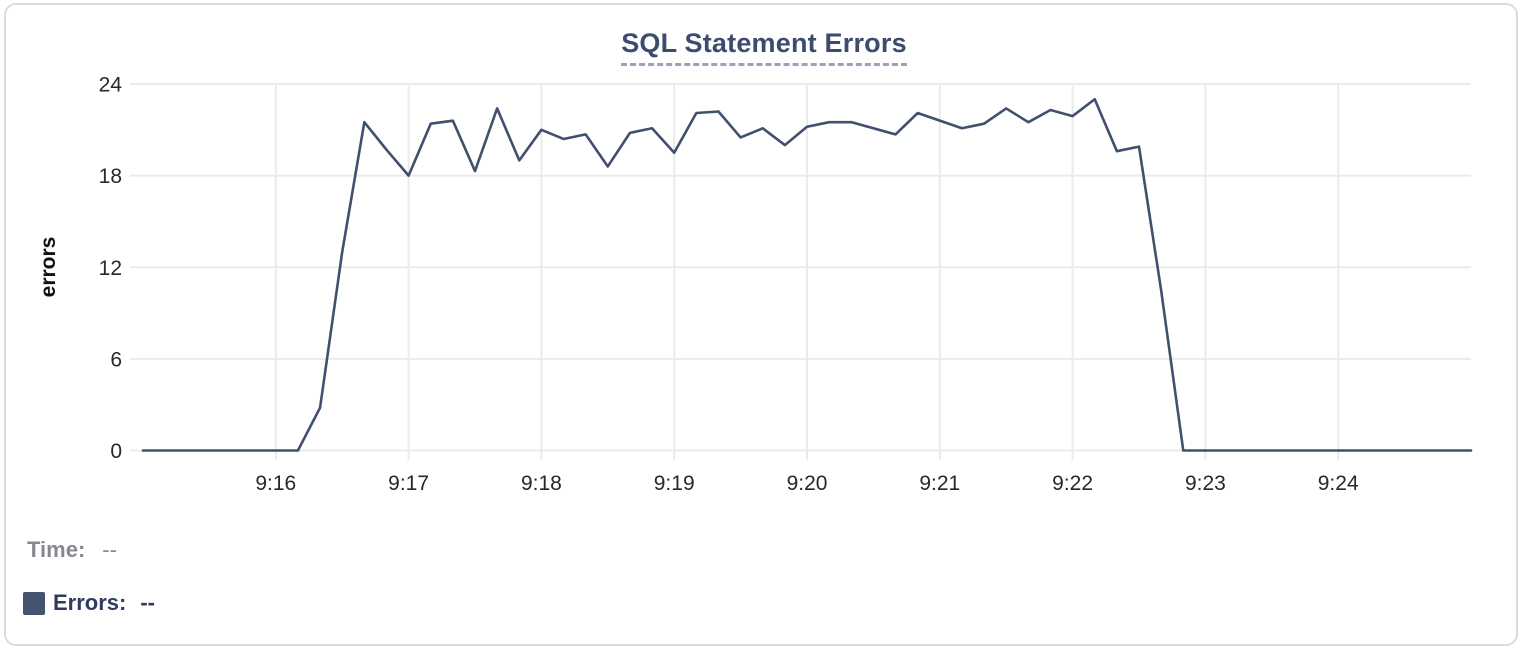  Describe the element at coordinates (116, 451) in the screenshot. I see `y-tick-label: 0` at that location.